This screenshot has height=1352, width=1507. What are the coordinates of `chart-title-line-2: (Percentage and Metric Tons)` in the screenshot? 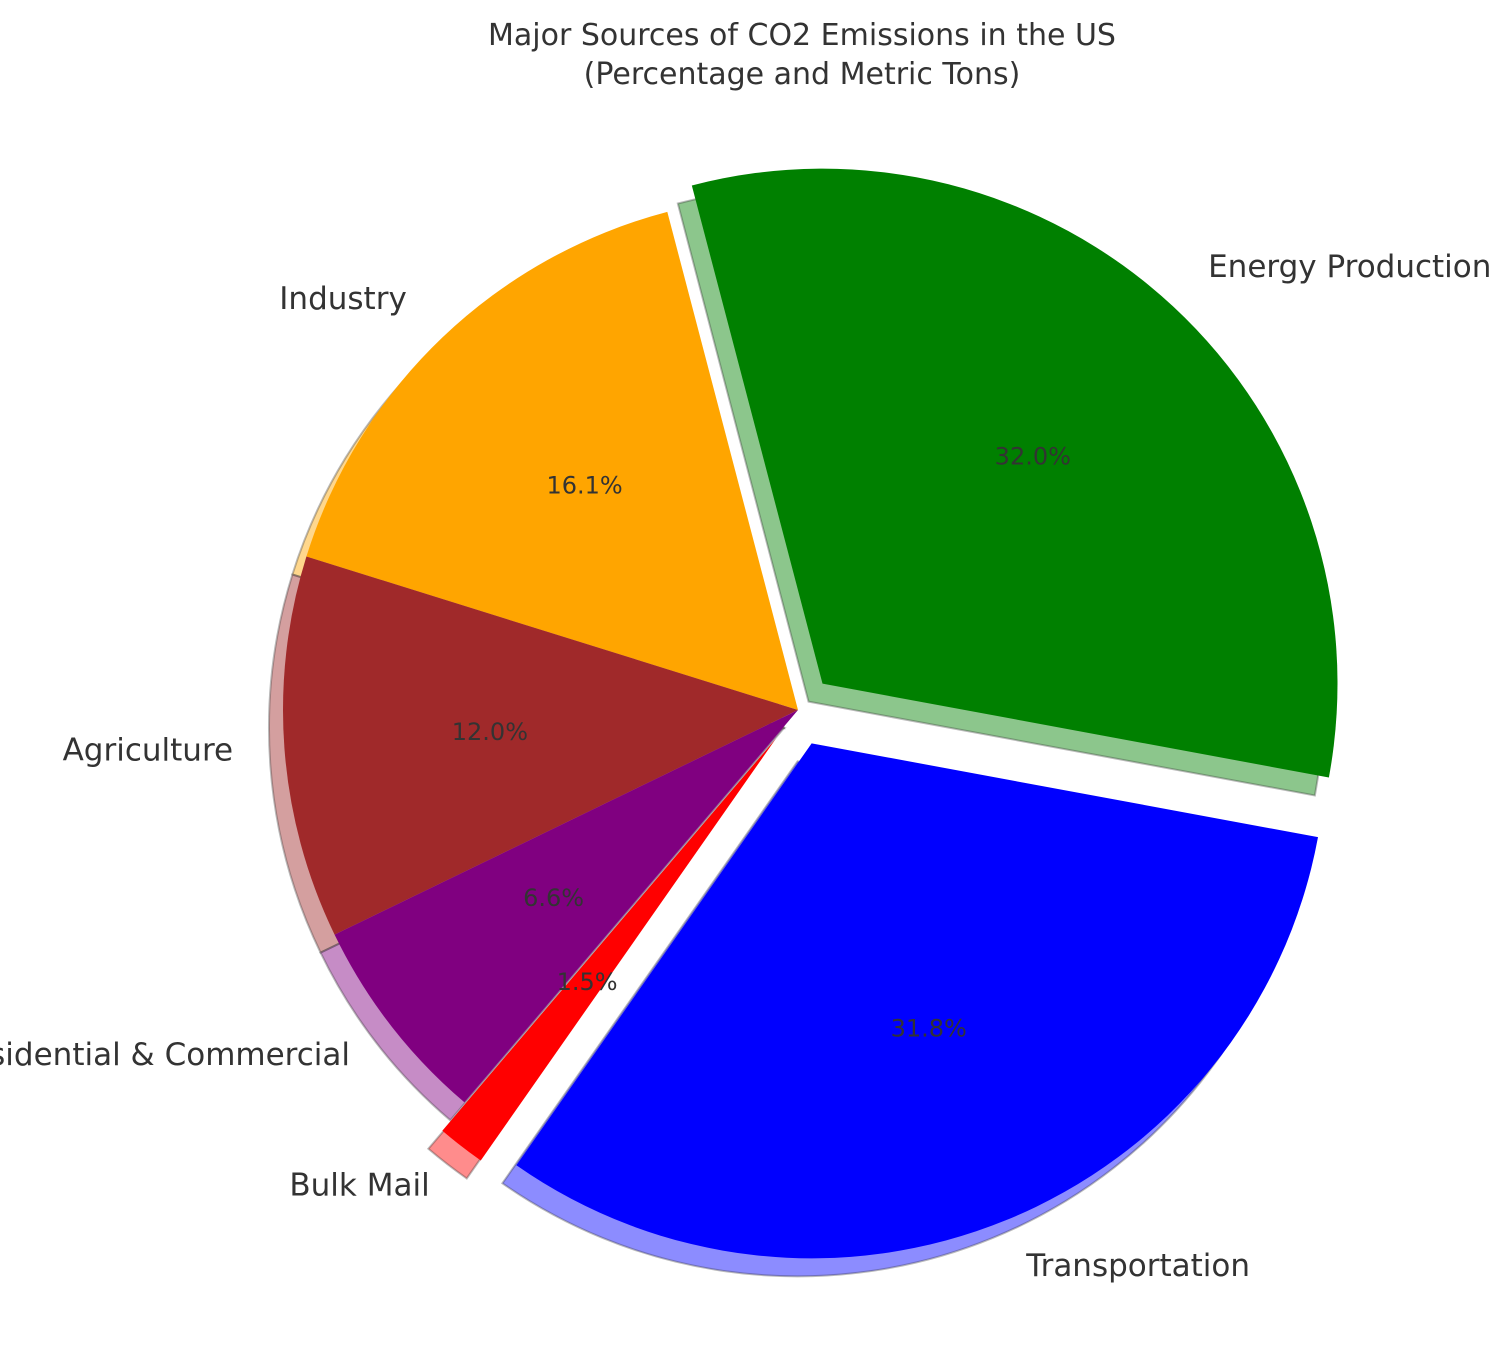 It's located at (802, 74).